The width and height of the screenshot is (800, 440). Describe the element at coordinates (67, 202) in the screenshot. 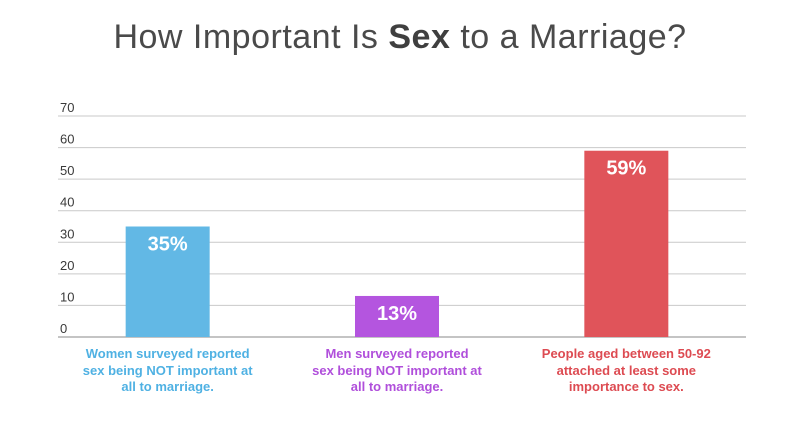

I see `y-tick-label: 40` at that location.